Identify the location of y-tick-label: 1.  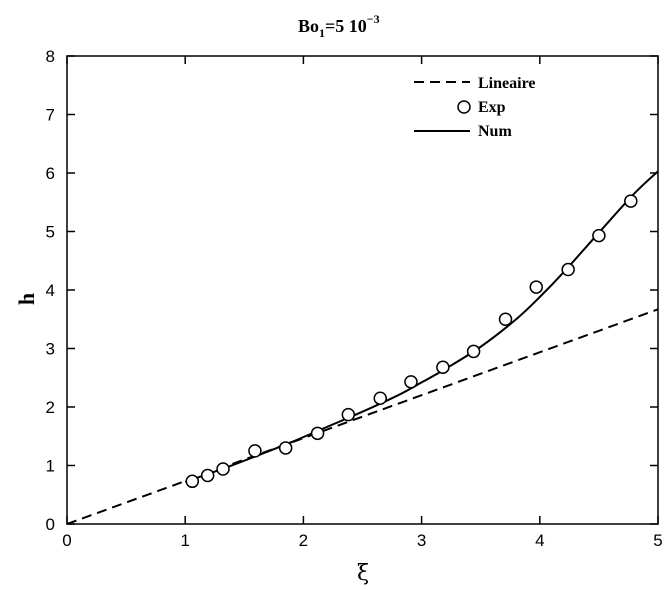
(50, 466).